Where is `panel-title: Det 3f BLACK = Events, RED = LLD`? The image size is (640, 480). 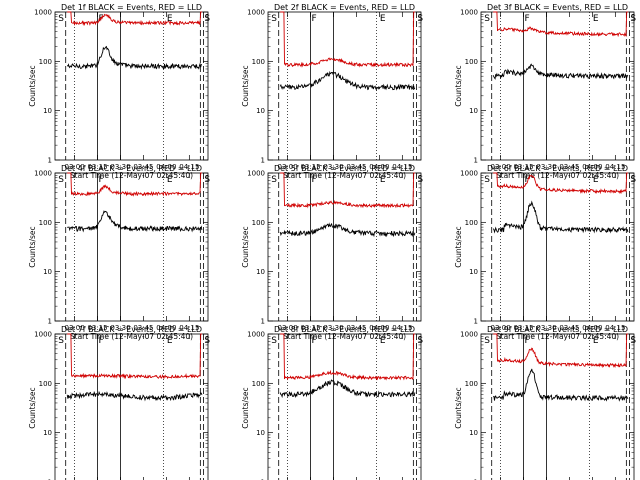 panel-title: Det 3f BLACK = Events, RED = LLD is located at coordinates (557, 7).